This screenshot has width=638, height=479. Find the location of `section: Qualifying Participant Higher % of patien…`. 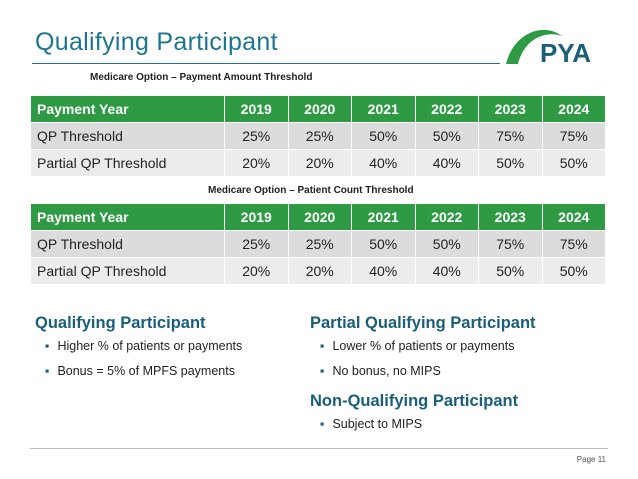

section: Qualifying Participant Higher % of patien… is located at coordinates (138, 351).